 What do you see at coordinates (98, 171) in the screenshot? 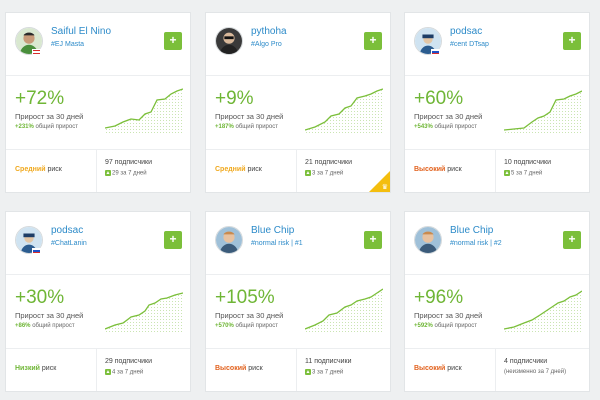
I see `card-footer: Средний риск 97 подписчики ▲ 29 за 7 дней` at bounding box center [98, 171].